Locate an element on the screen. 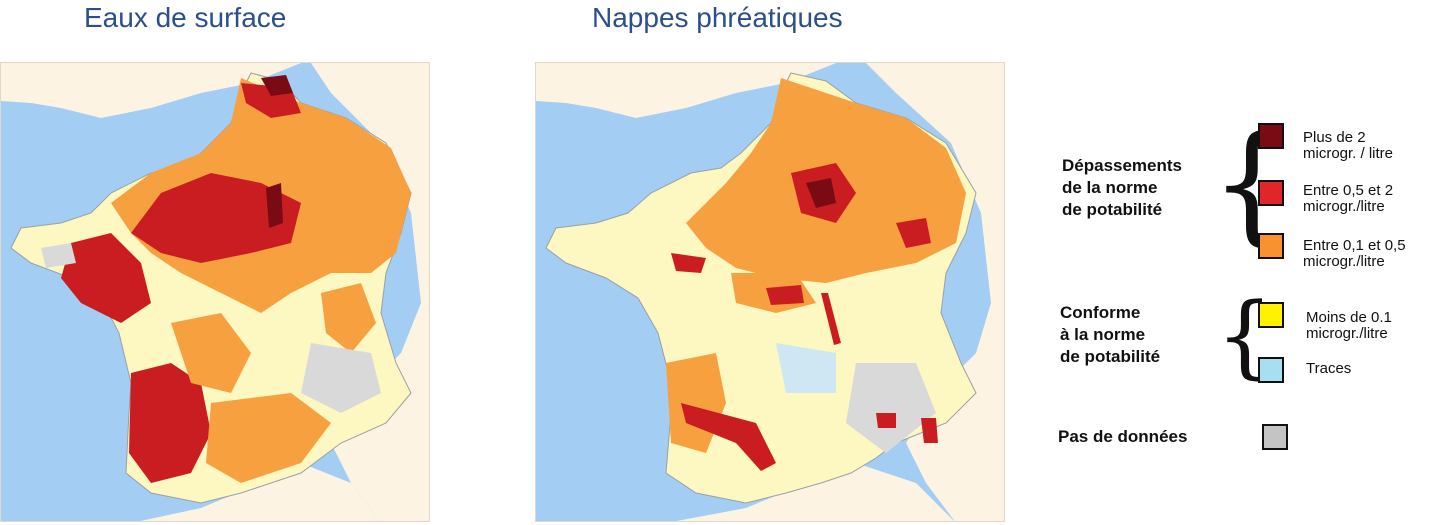 The height and width of the screenshot is (525, 1438). orange-zone-south is located at coordinates (268, 438).